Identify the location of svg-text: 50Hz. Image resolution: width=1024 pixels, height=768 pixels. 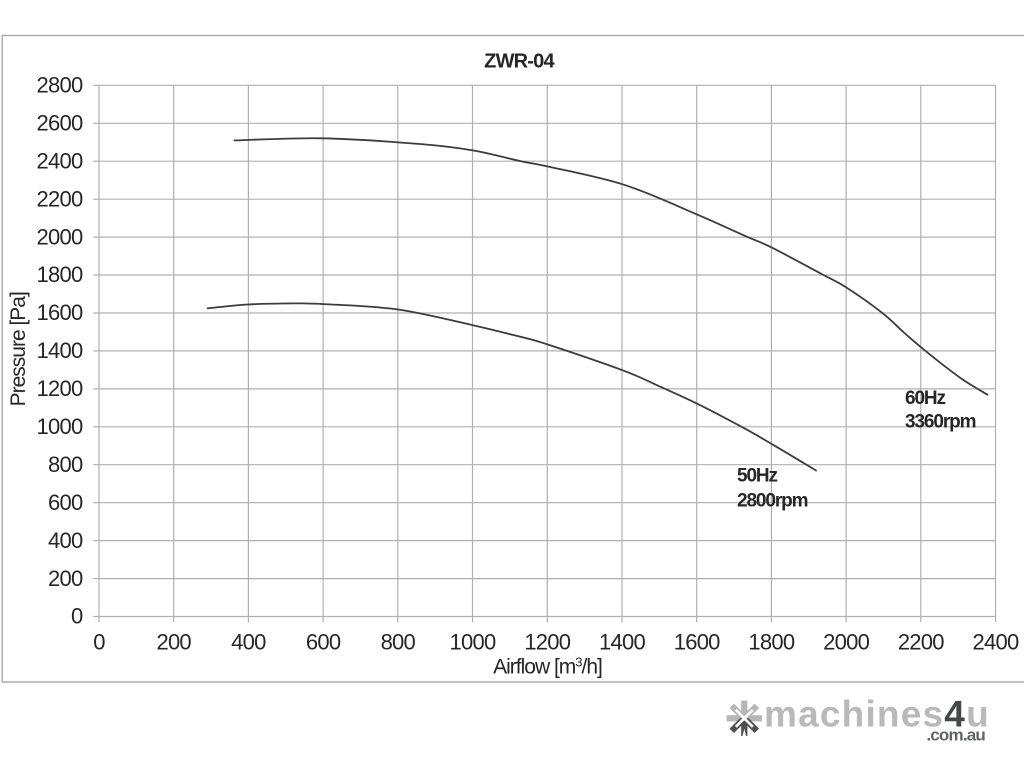
(757, 476).